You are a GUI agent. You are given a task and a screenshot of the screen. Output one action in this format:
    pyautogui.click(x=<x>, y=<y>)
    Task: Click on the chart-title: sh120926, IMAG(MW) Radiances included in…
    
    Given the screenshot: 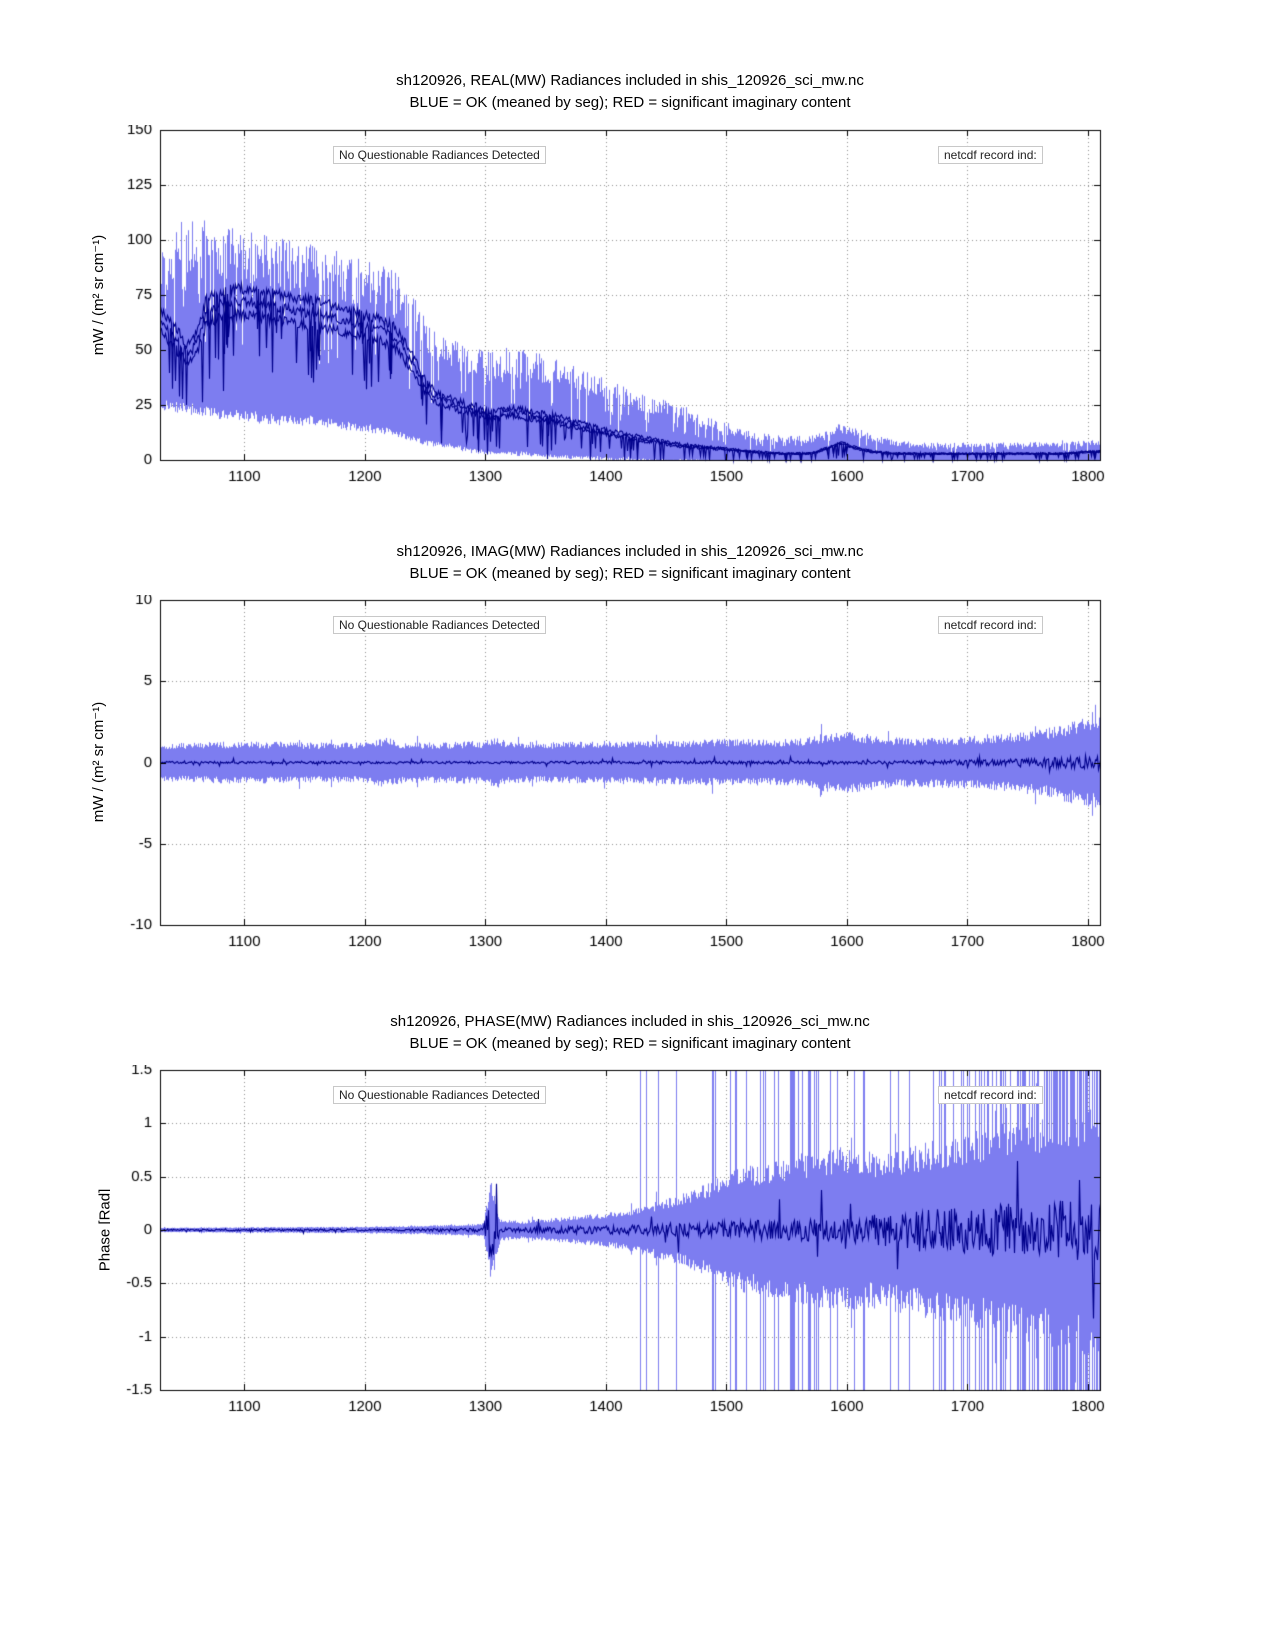 What is the action you would take?
    pyautogui.click(x=630, y=551)
    